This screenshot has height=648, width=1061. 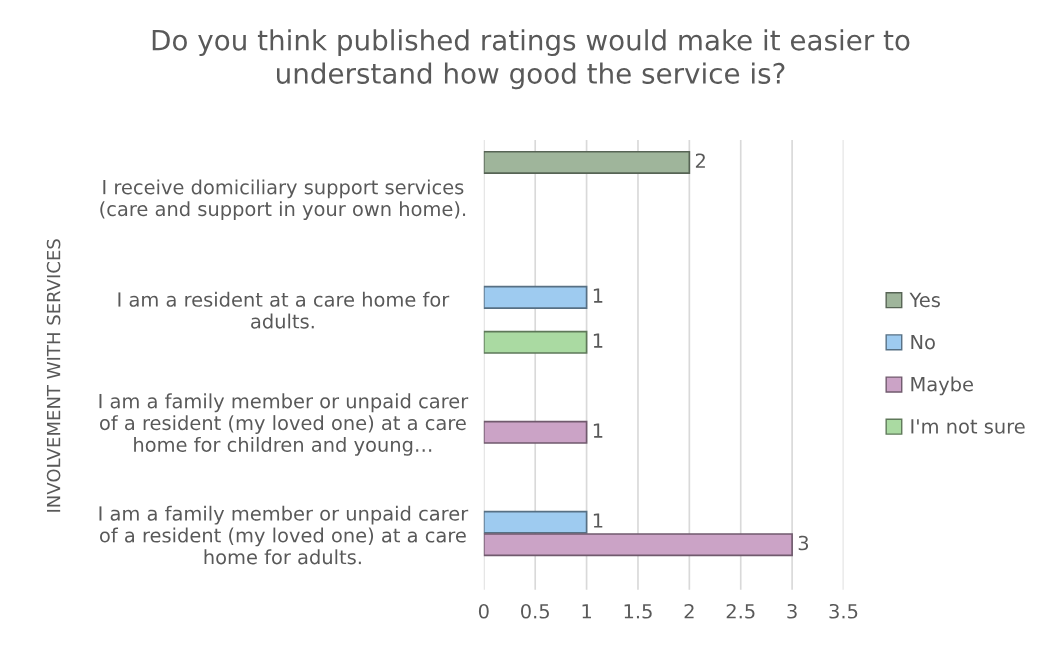 I want to click on y-tick-label: I am a family member or unpaid carer of a resident (my loved one) at a care home for adults., so click(x=284, y=535).